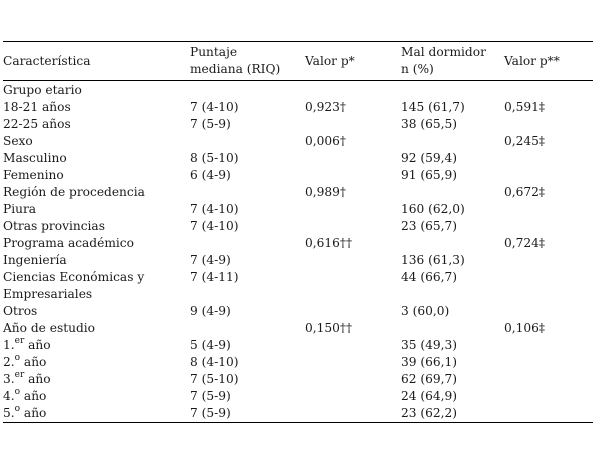  I want to click on row-label: Año de estudio, so click(49, 328).